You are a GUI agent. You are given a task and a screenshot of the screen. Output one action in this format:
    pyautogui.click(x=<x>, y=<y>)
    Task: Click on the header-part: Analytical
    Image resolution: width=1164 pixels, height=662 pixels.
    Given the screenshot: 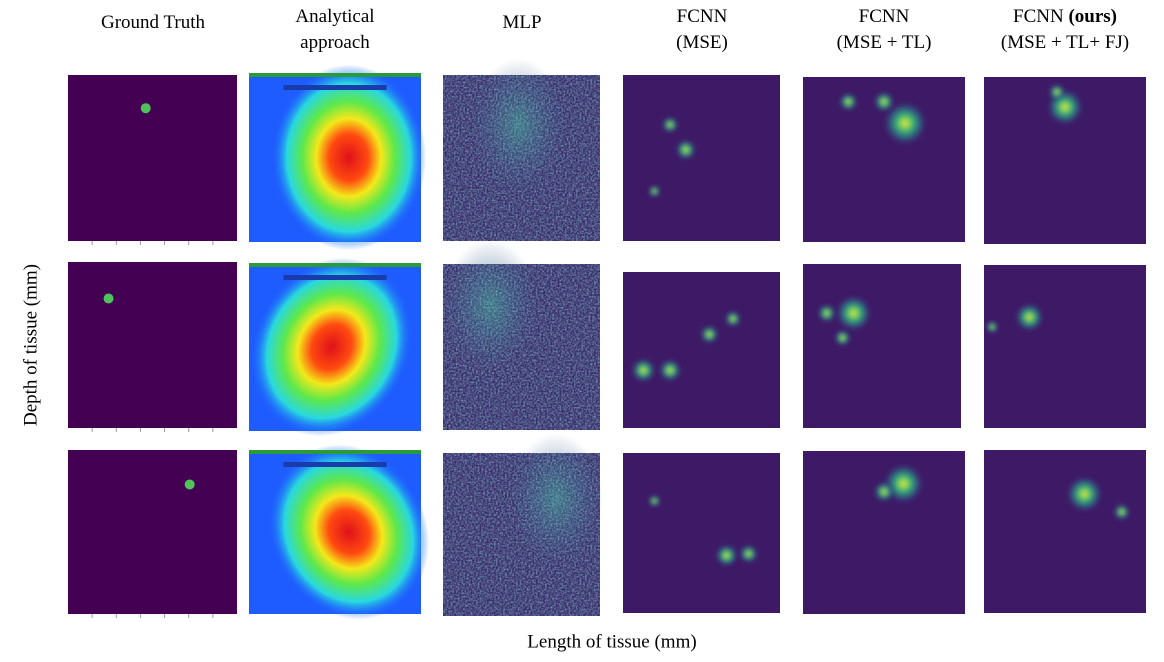 What is the action you would take?
    pyautogui.click(x=334, y=16)
    